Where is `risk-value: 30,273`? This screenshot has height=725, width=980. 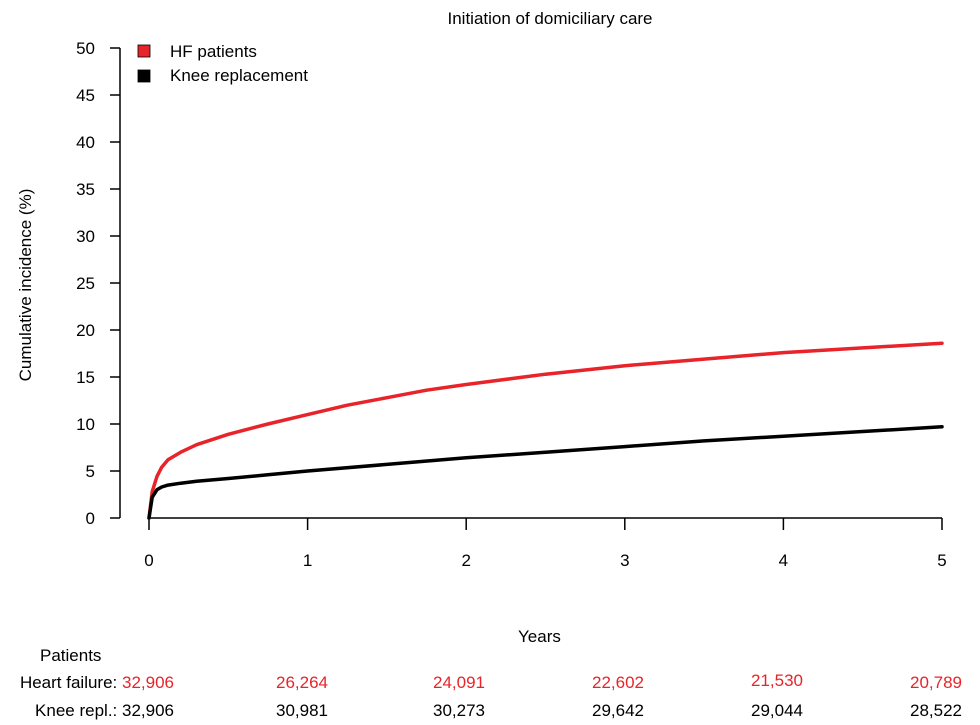 risk-value: 30,273 is located at coordinates (459, 710).